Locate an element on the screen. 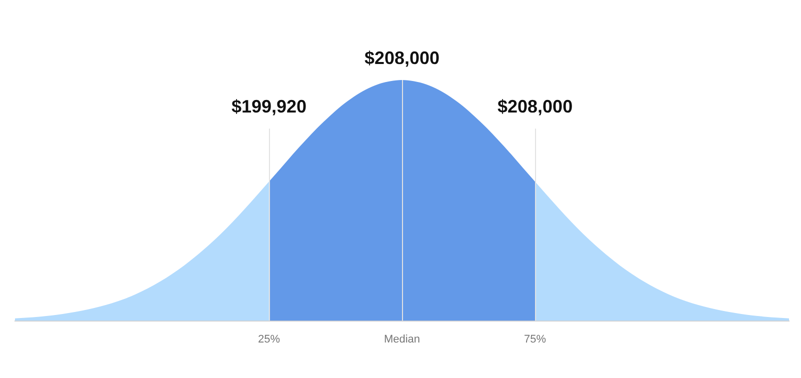 The height and width of the screenshot is (378, 801). ref-line-label: $199,920 is located at coordinates (269, 106).